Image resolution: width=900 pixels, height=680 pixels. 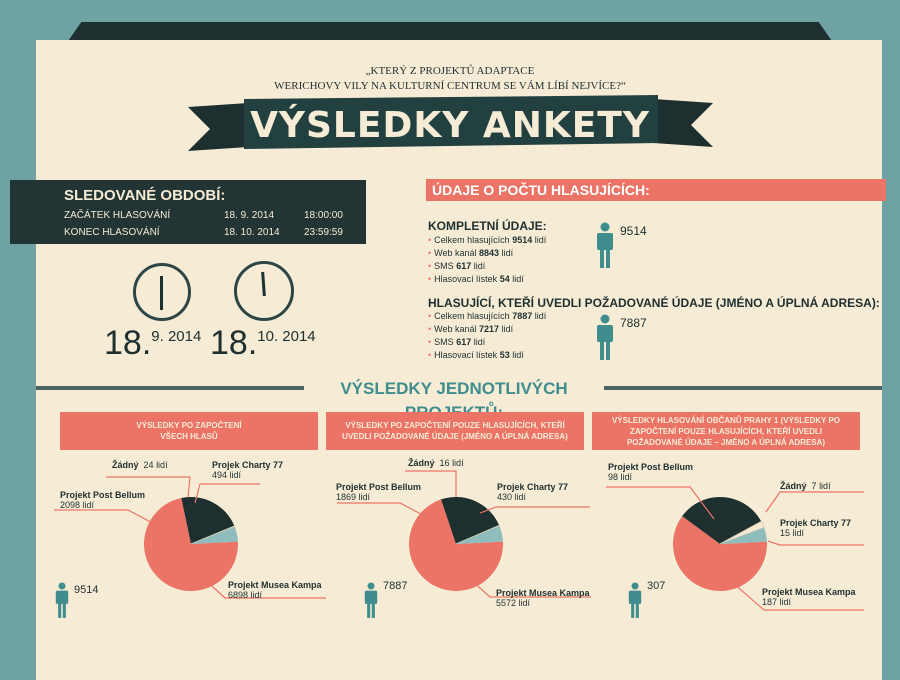 What do you see at coordinates (487, 316) in the screenshot?
I see `list-item: • Celkem hlasujících 7887 lidí` at bounding box center [487, 316].